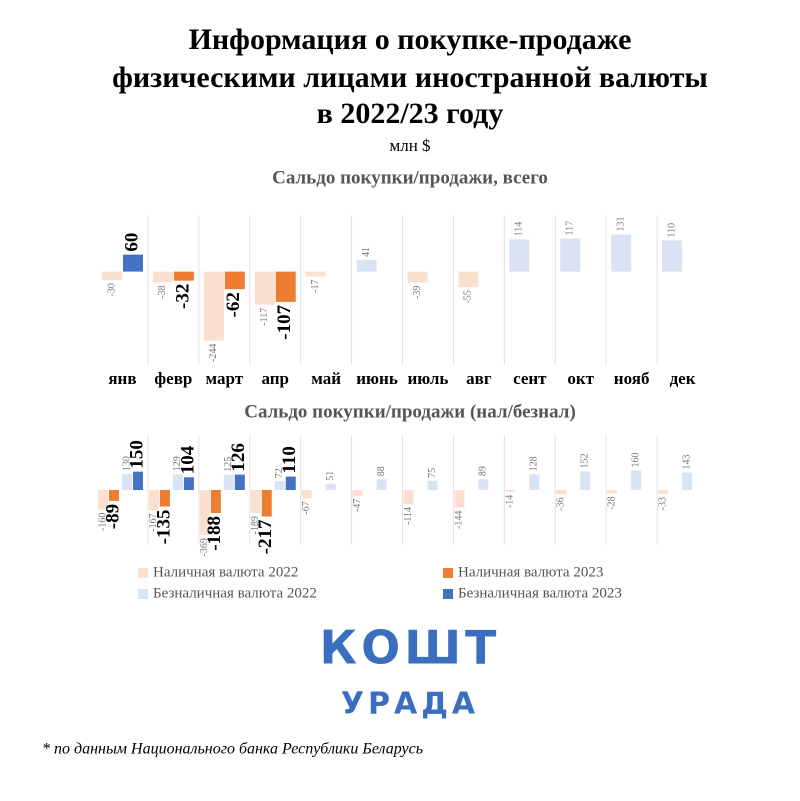 The width and height of the screenshot is (800, 801). What do you see at coordinates (235, 593) in the screenshot?
I see `legend-label: Безналичная валюта 2022` at bounding box center [235, 593].